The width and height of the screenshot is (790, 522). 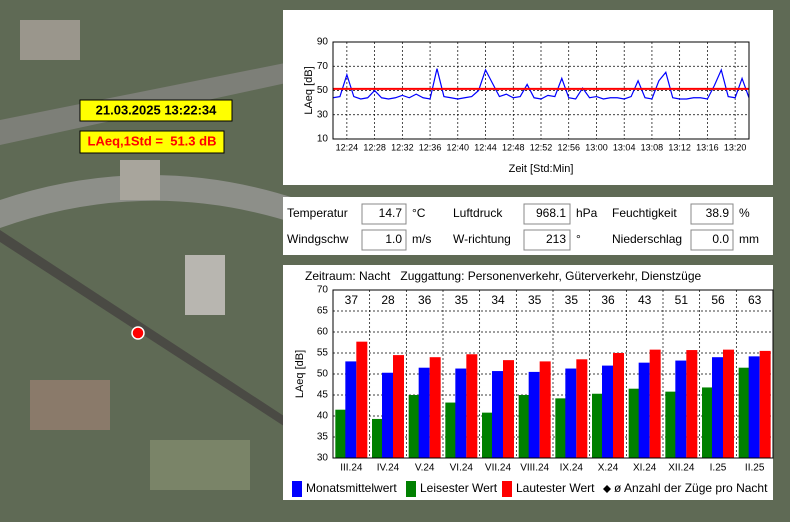 I want to click on x-tick-label: 13:00, so click(x=596, y=147).